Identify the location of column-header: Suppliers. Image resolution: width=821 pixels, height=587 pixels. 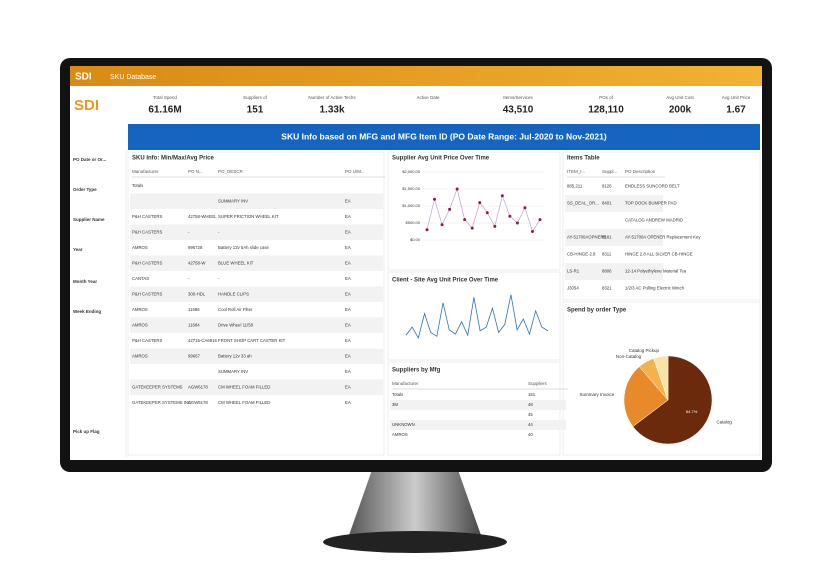
(538, 383).